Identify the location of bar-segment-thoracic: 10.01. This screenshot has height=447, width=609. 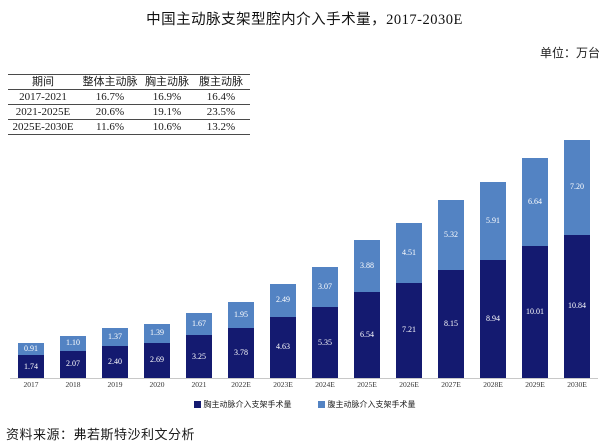
(535, 311).